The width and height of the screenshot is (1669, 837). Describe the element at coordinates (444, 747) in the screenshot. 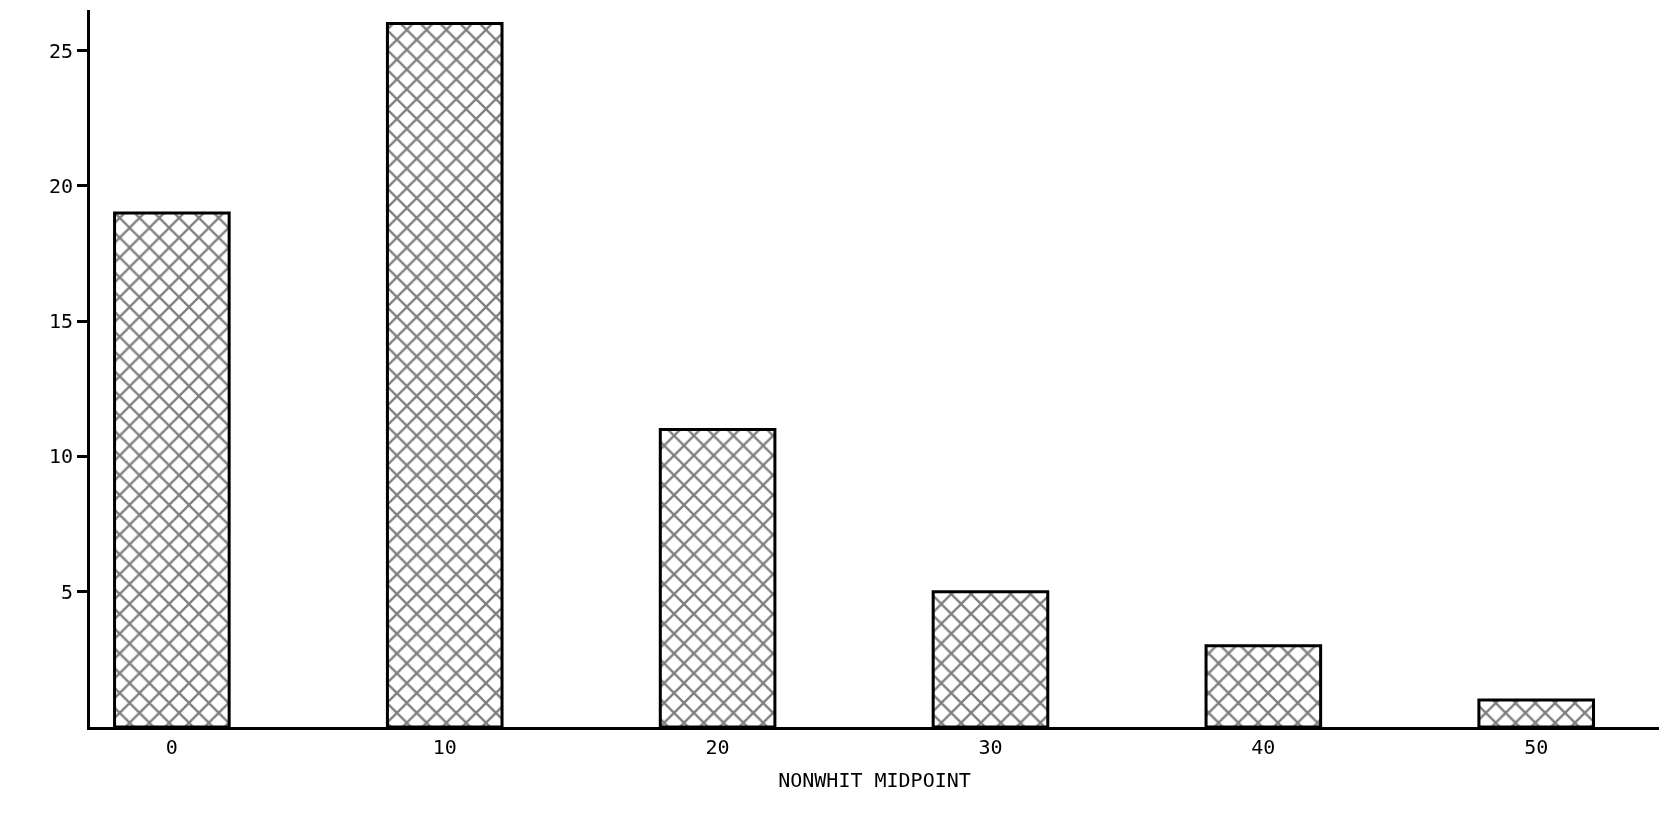

I see `x-tick-label: 10` at that location.